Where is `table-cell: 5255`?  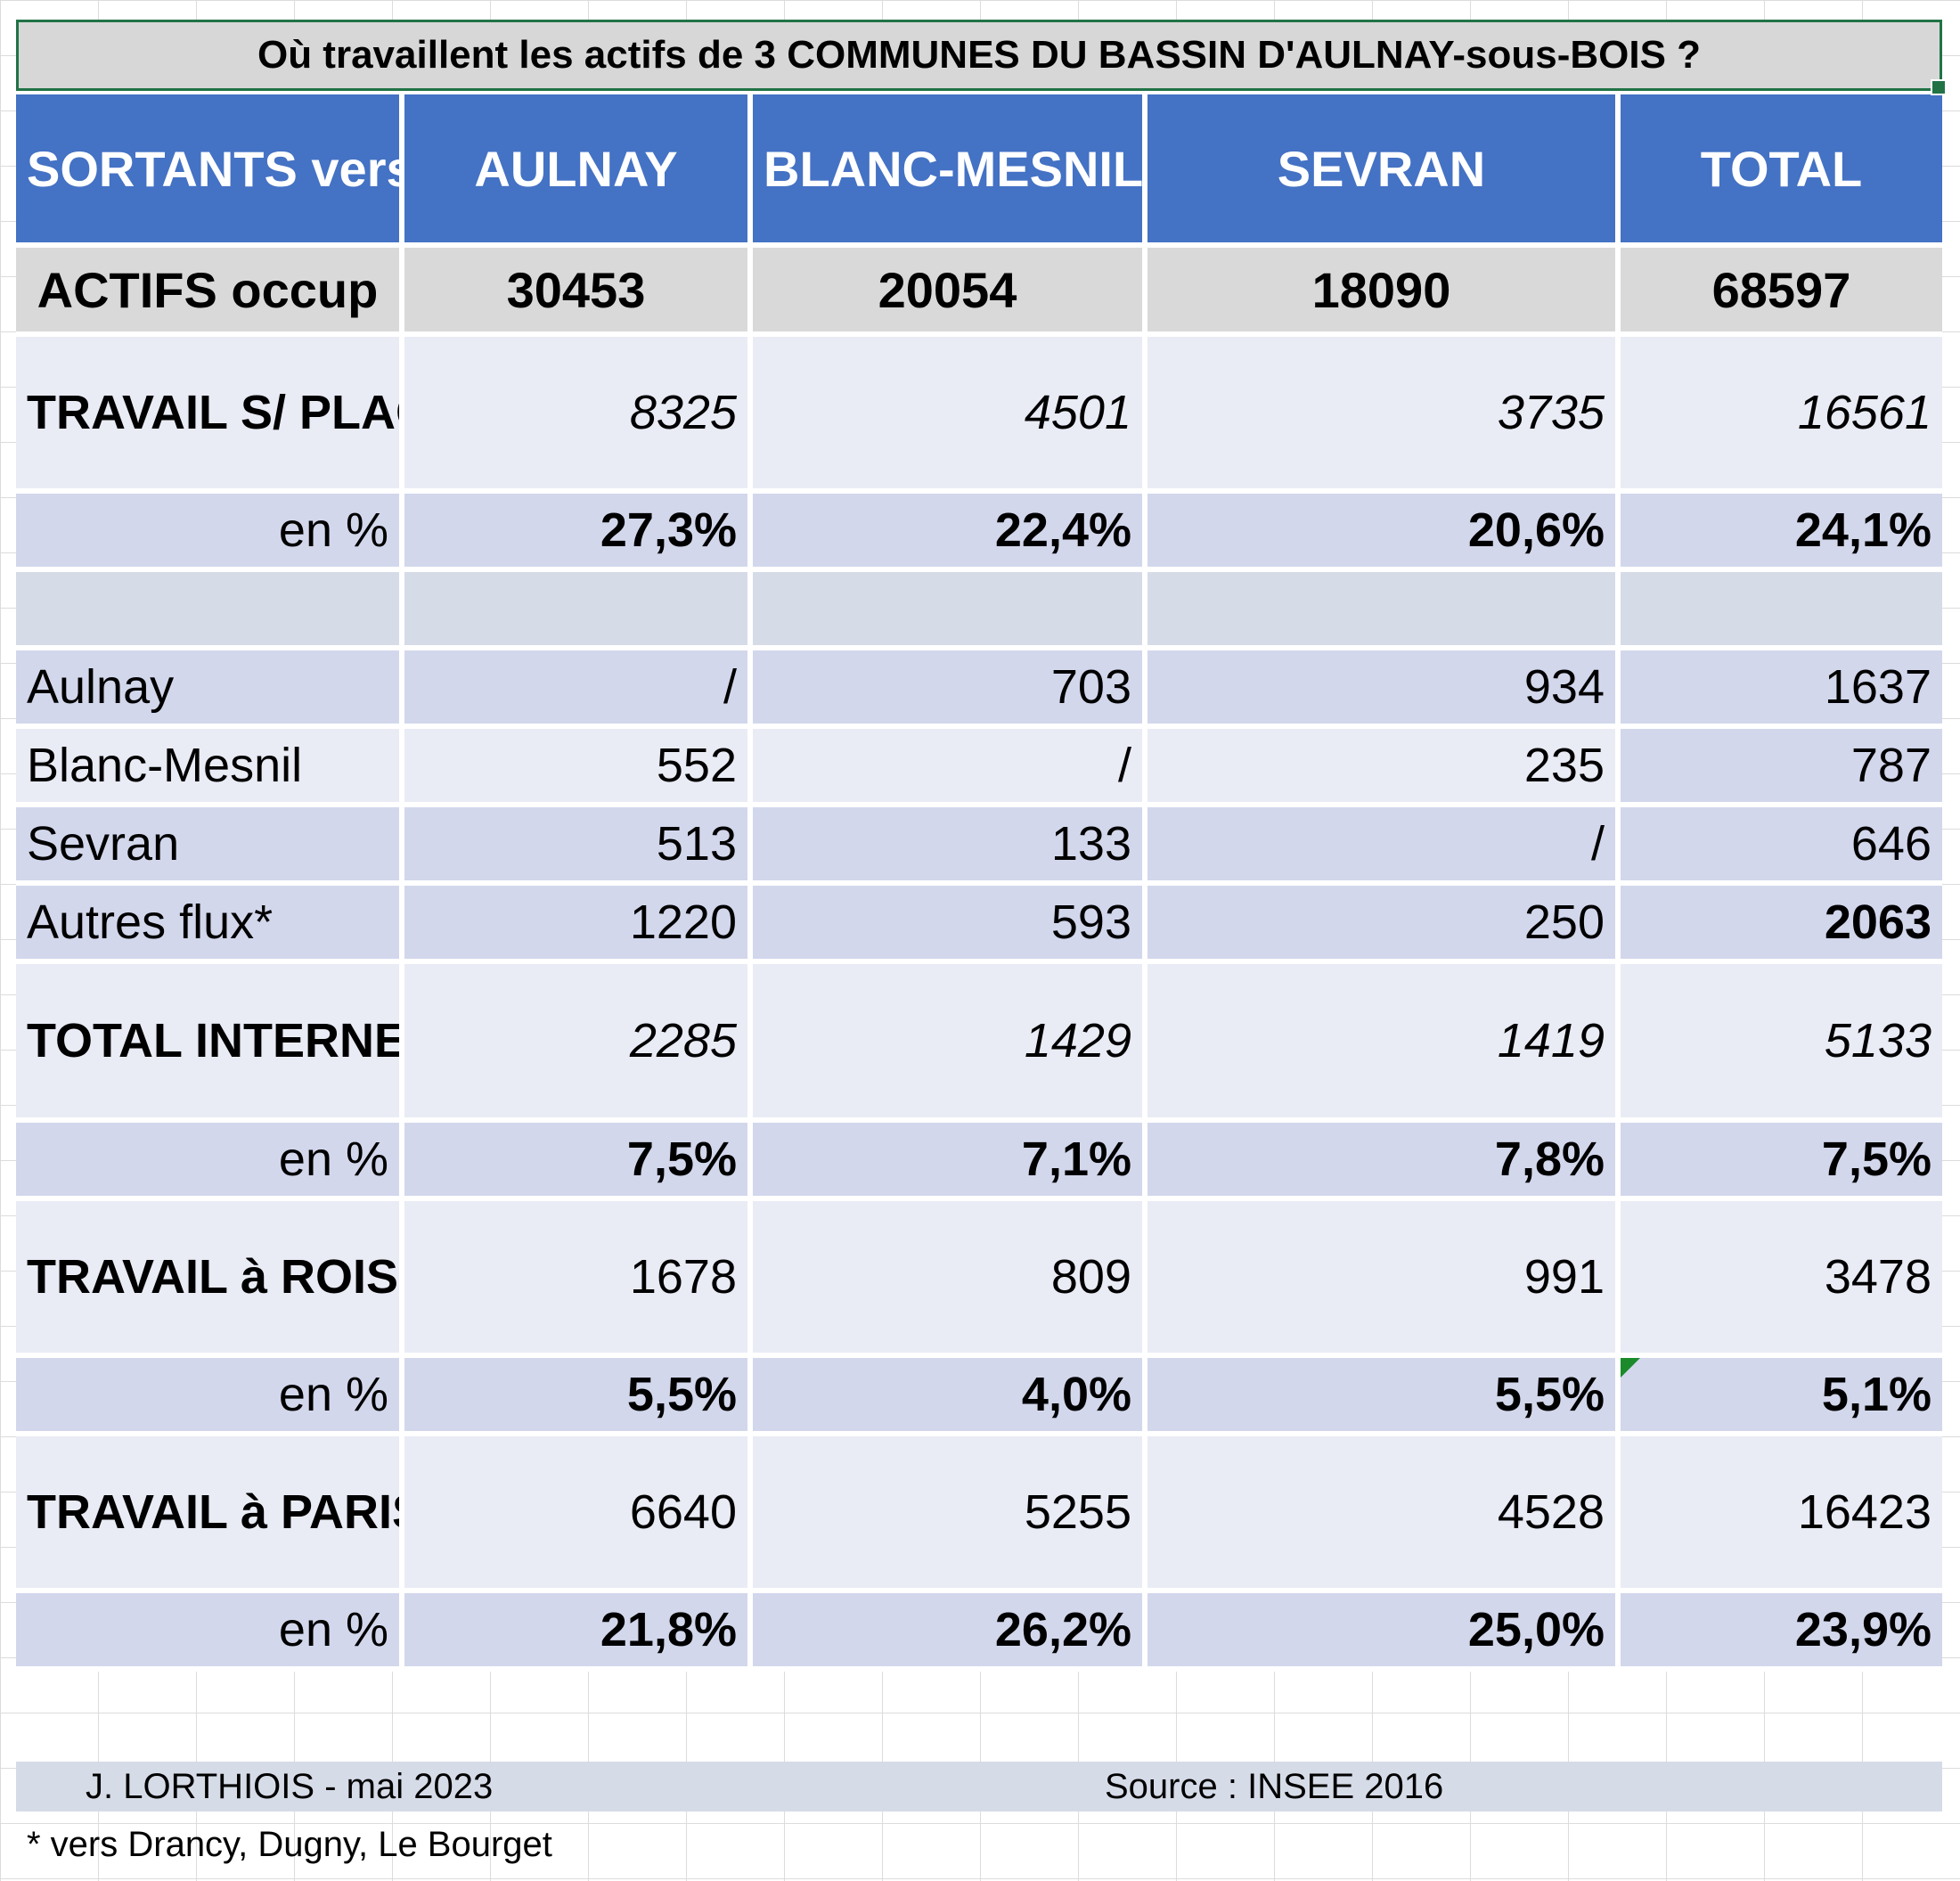 table-cell: 5255 is located at coordinates (947, 1512).